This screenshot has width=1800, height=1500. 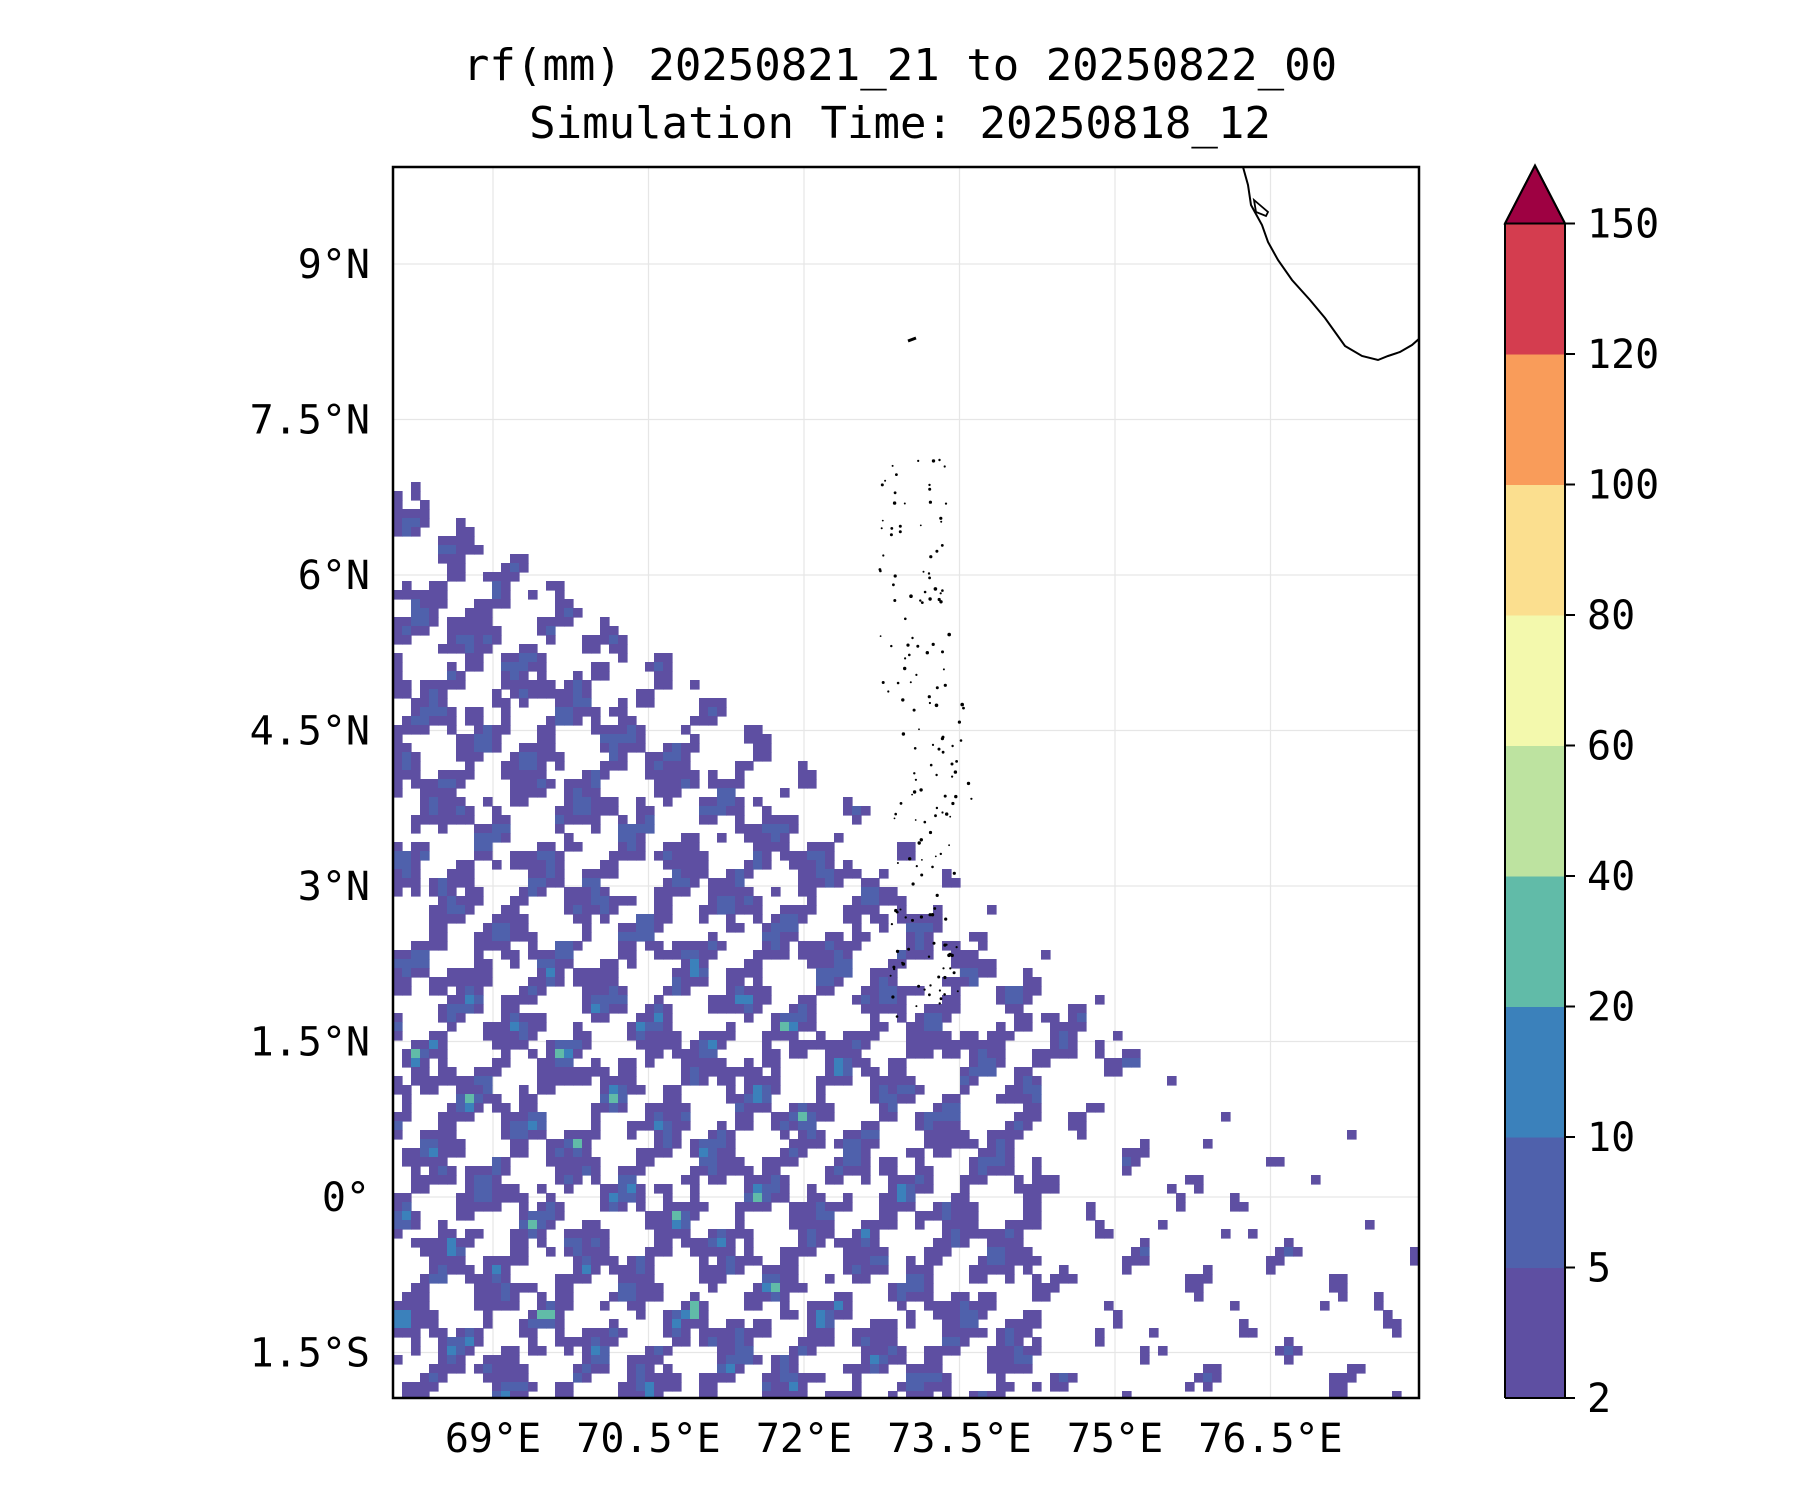 I want to click on title-line-1: rf(mm) 20250821_21 to 20250822_00, so click(x=900, y=65).